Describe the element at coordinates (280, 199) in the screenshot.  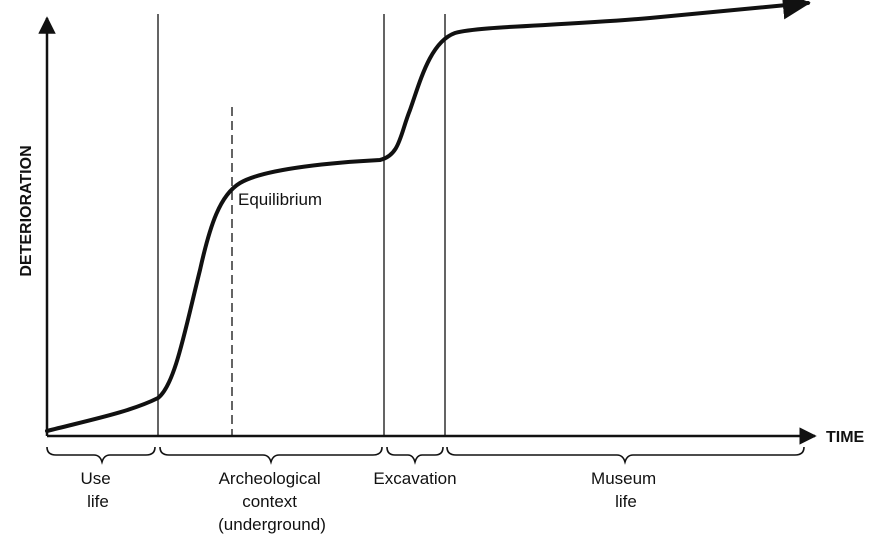
I see `equilibrium-label: Equilibrium` at that location.